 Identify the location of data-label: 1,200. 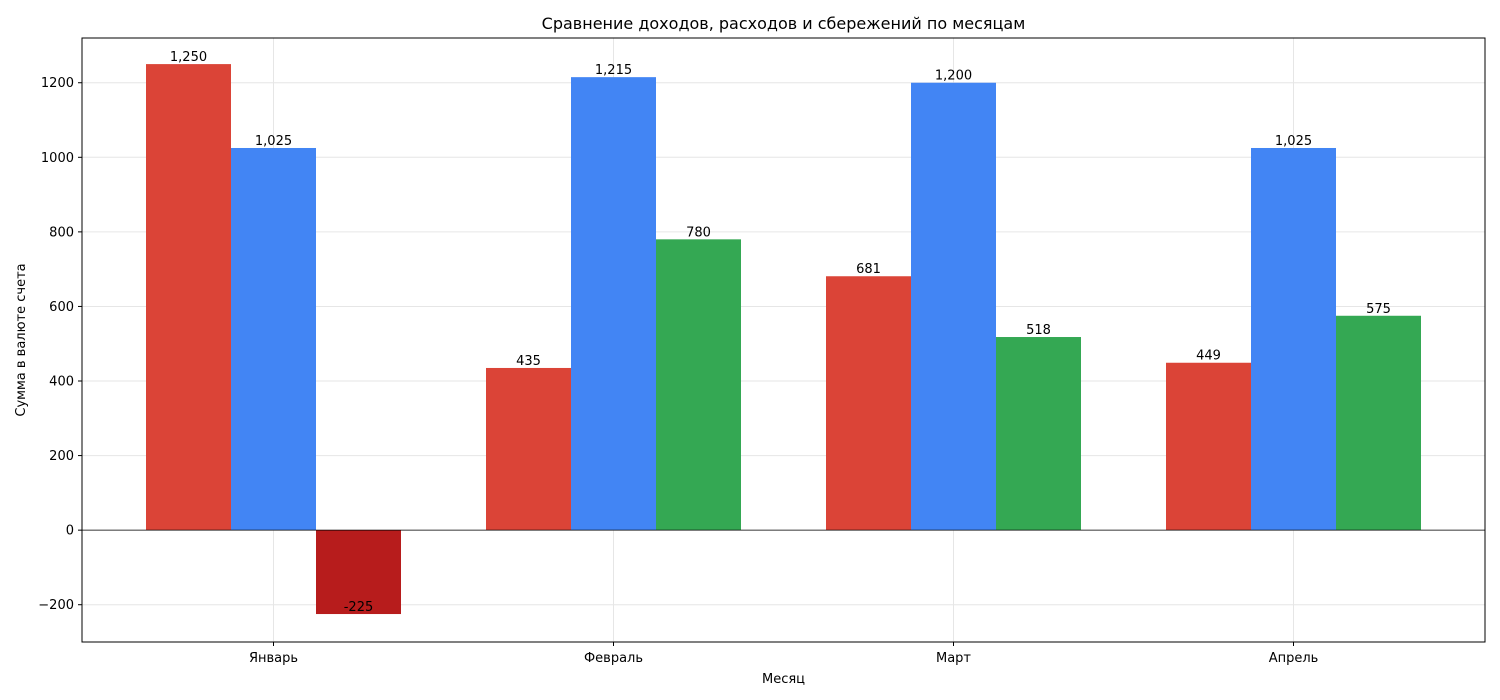
(953, 76).